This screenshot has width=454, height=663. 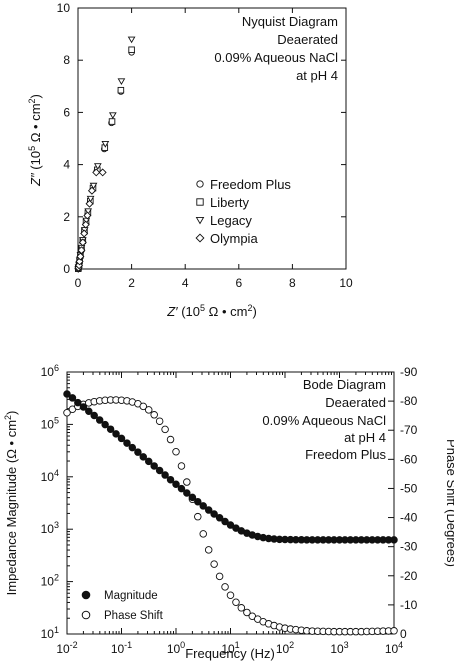 I want to click on bode-y2-tick-label: 0, so click(x=403, y=634).